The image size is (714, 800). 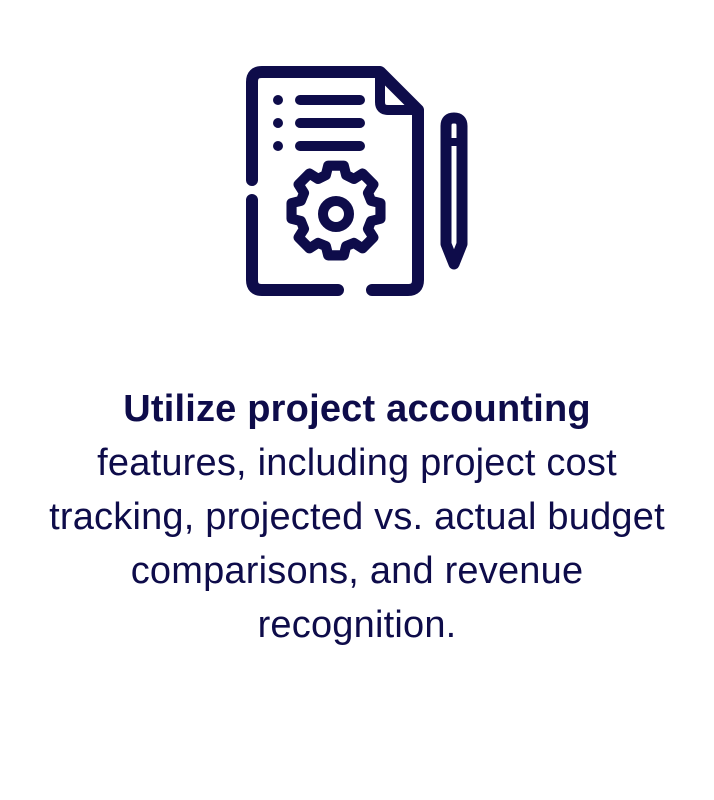 What do you see at coordinates (295, 245) in the screenshot?
I see `document-outline-bottom` at bounding box center [295, 245].